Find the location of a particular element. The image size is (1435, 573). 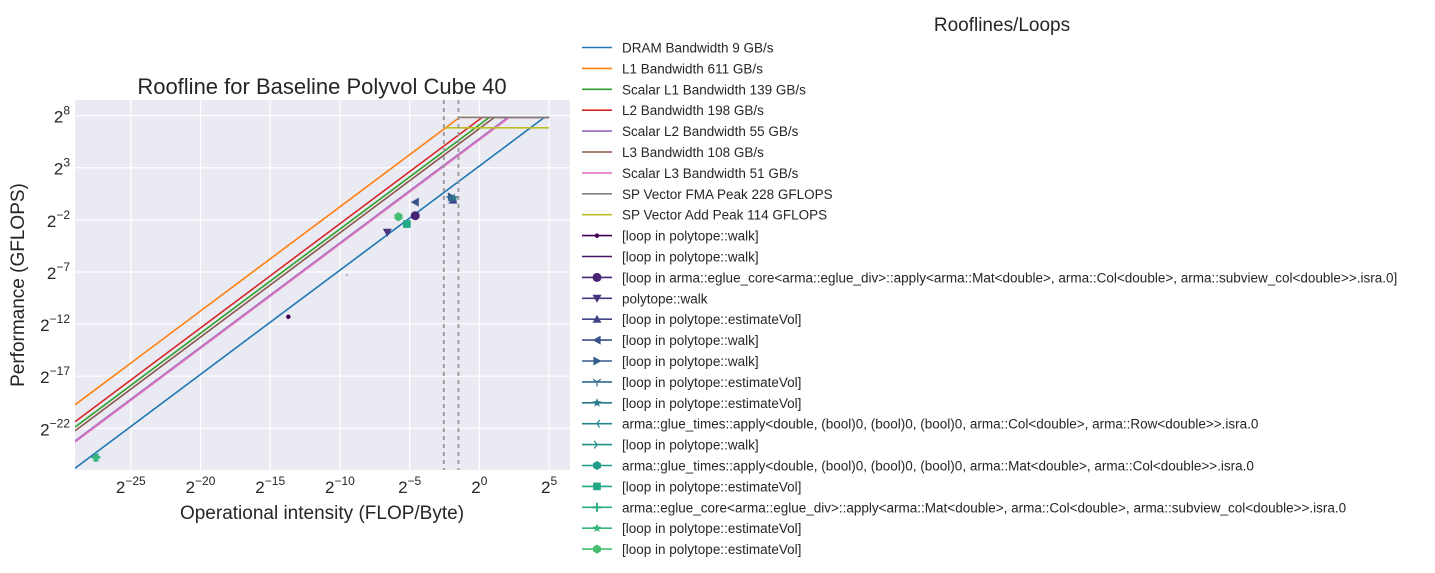

x-tick-label: 20 is located at coordinates (479, 485).